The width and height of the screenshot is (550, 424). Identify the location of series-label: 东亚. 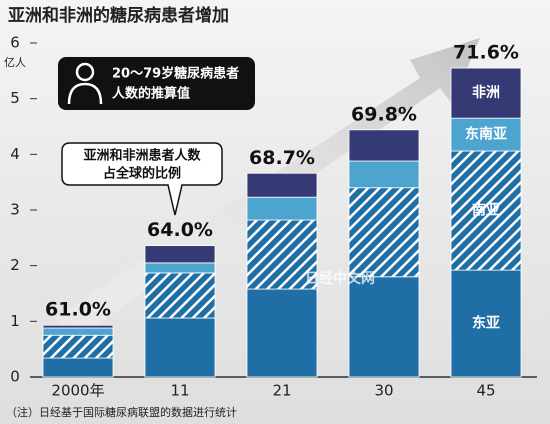
(486, 323).